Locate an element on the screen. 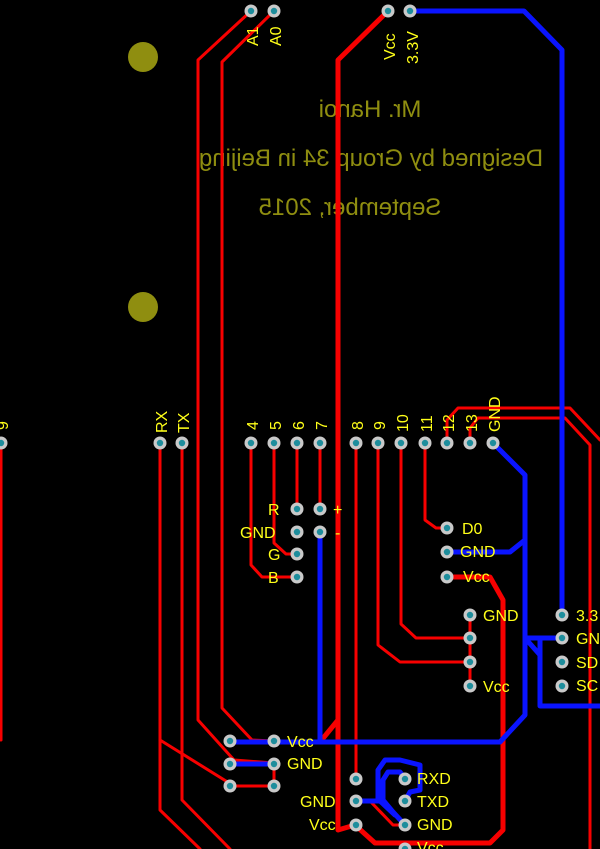 This screenshot has width=600, height=849. trace-bt-txd is located at coordinates (399, 780).